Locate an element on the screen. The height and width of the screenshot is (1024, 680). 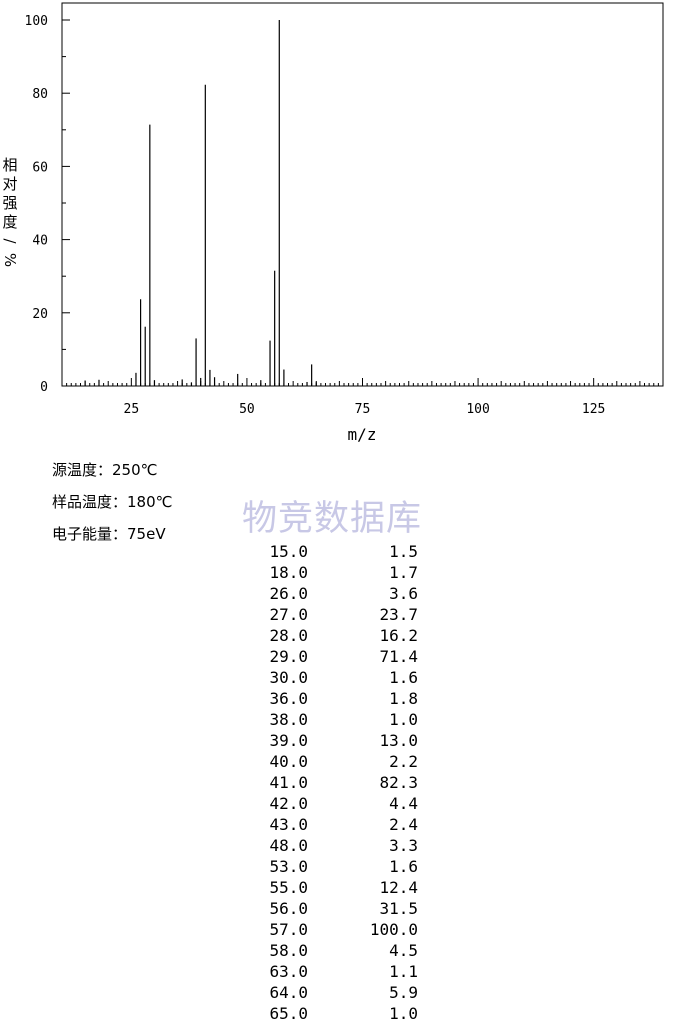
peak-row: 53.0 1.6 is located at coordinates (340, 866).